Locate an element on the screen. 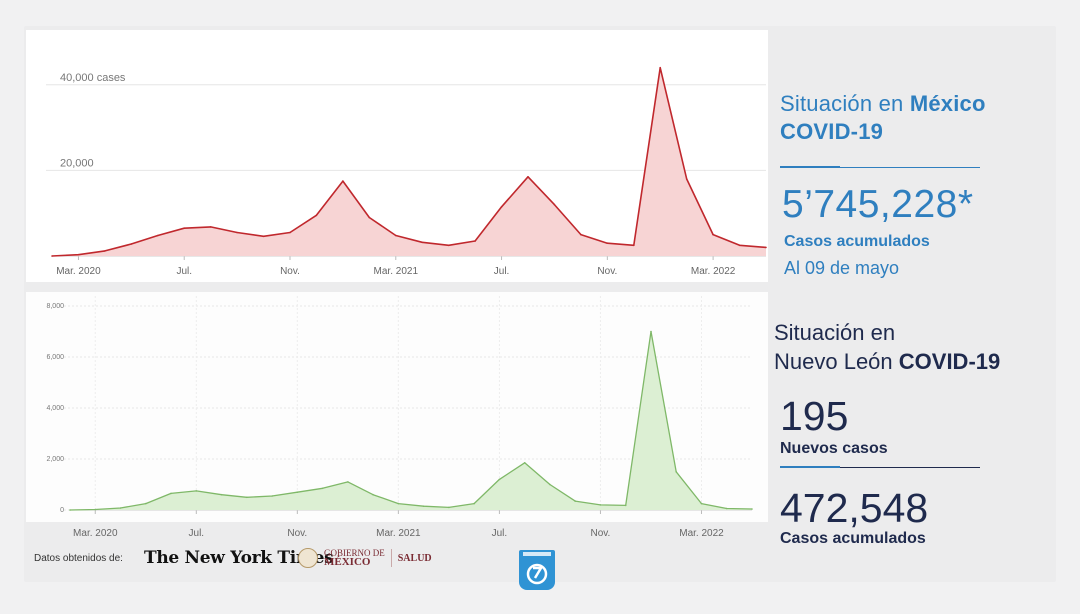 The image size is (1080, 614). mexico-rule-accent is located at coordinates (810, 167).